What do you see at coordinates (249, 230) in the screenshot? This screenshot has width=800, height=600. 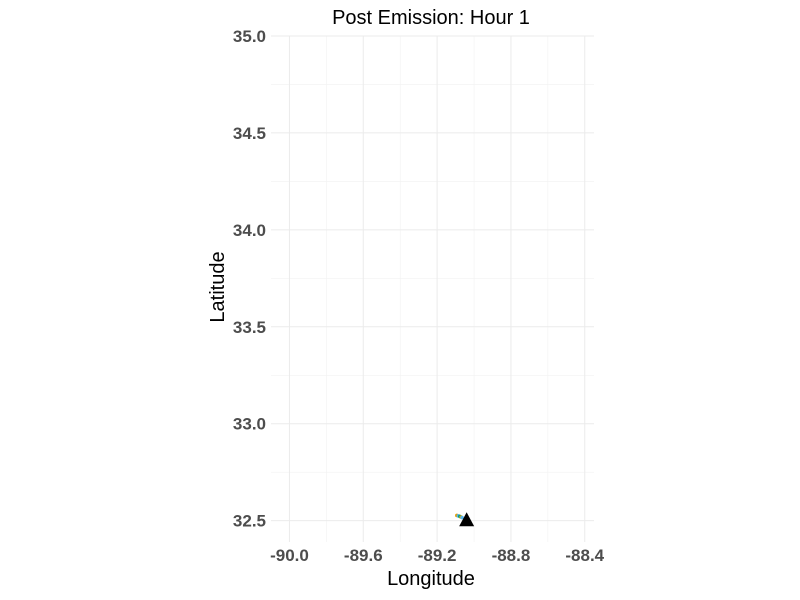 I see `y-tick-label: 34.0` at bounding box center [249, 230].